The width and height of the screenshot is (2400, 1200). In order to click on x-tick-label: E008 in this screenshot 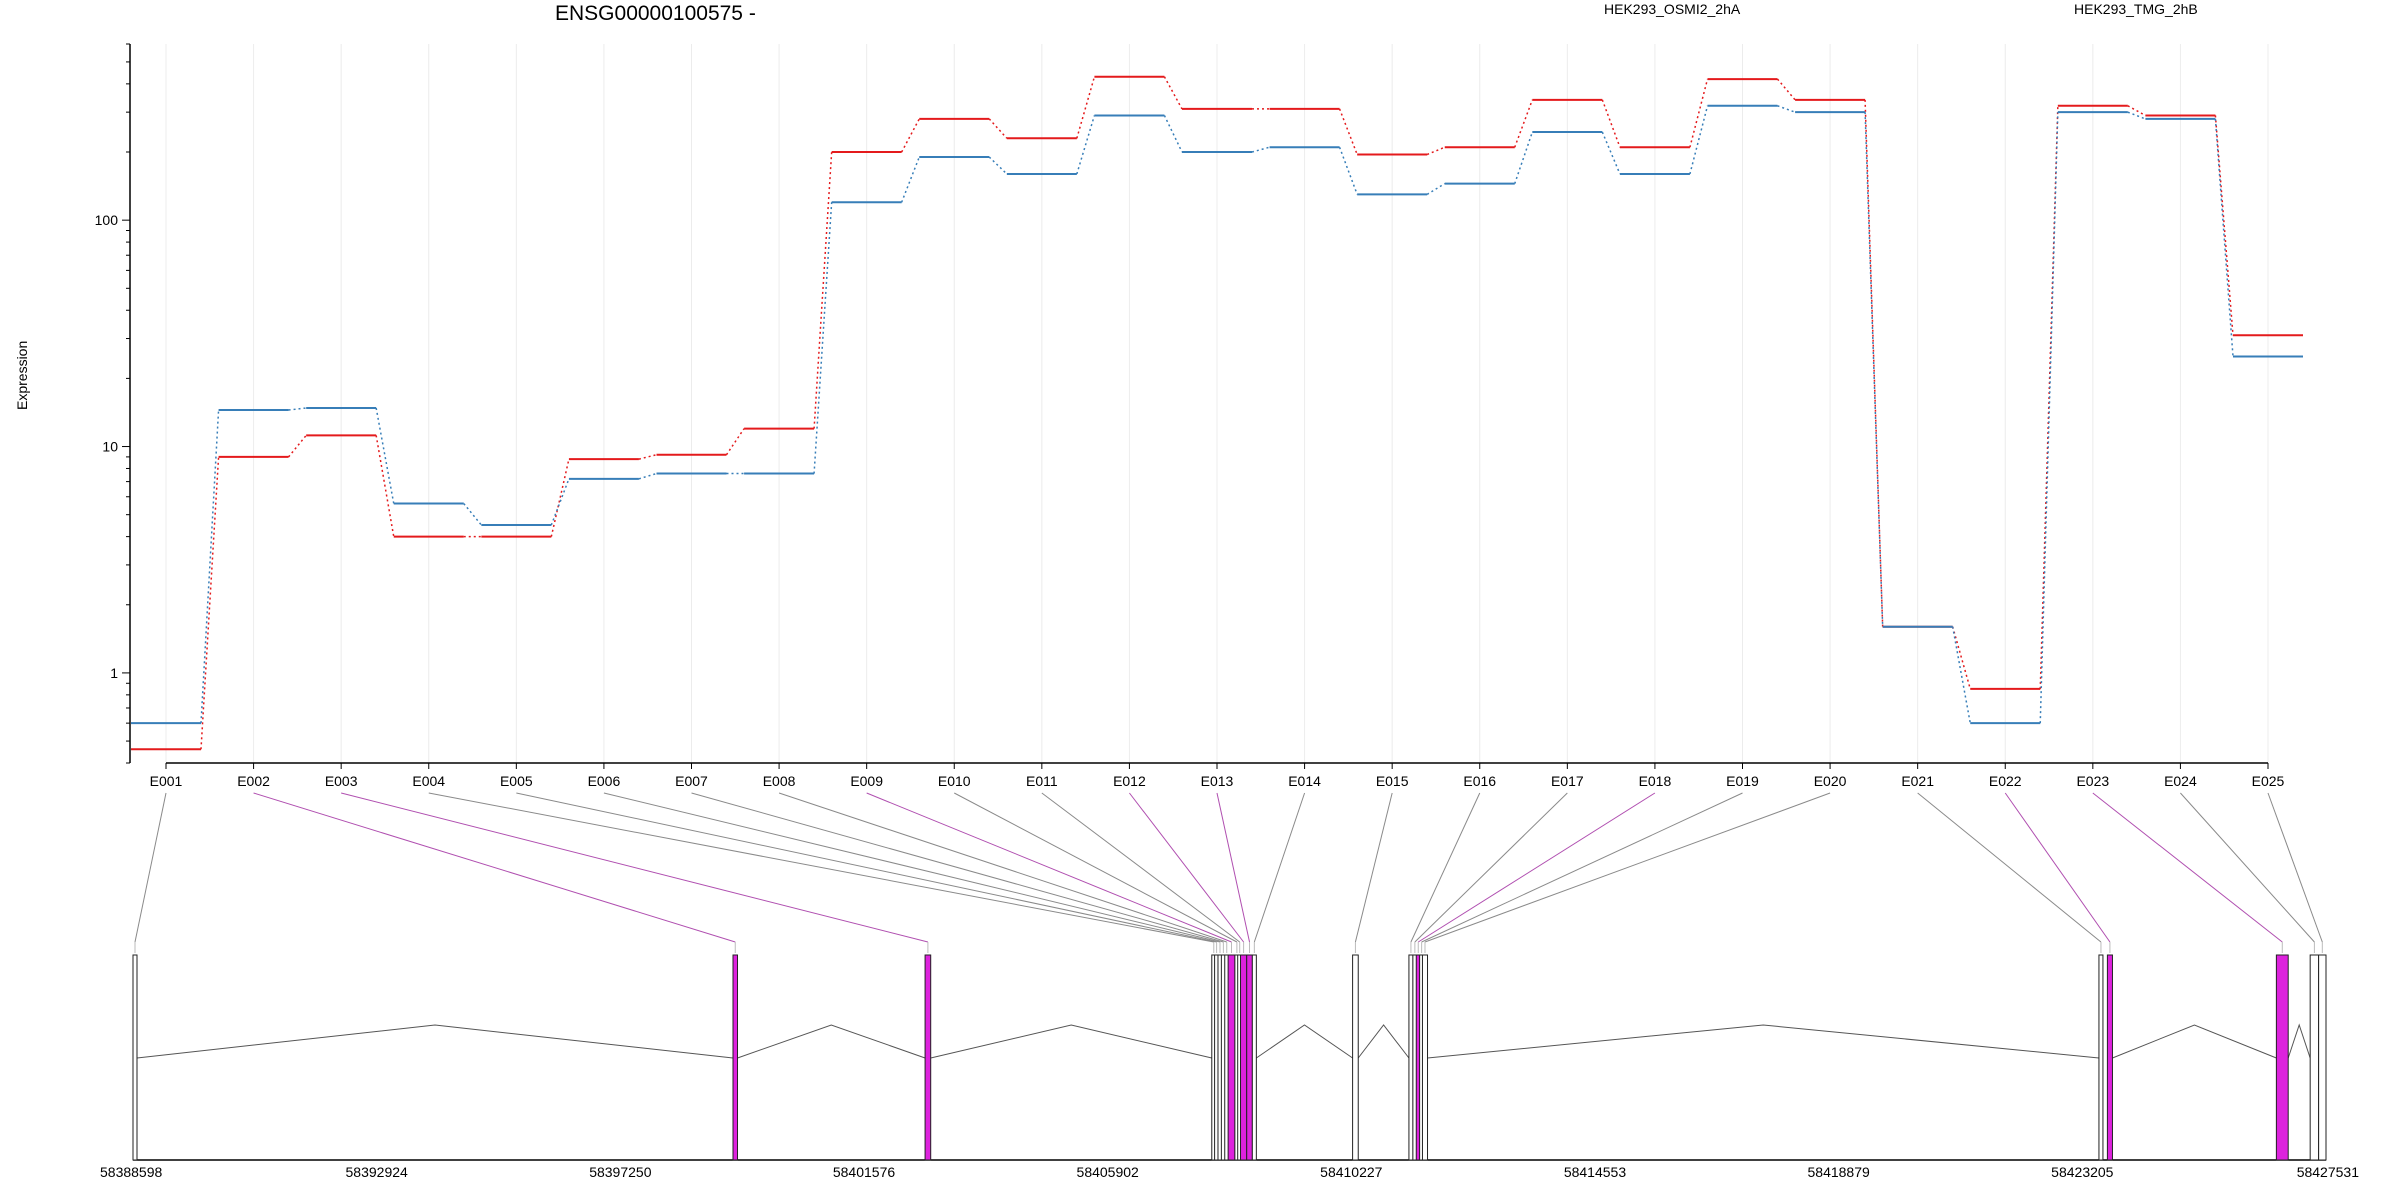, I will do `click(779, 781)`.